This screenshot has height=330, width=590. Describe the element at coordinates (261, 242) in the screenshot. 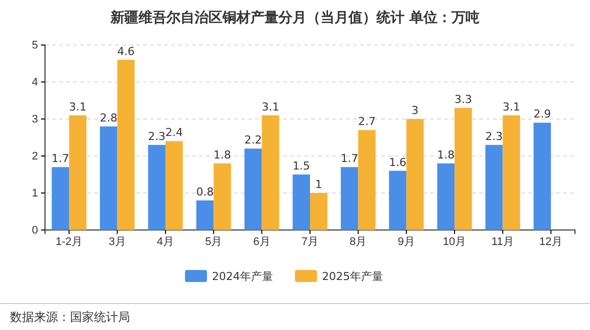

I see `x-tick-label: 6月` at that location.